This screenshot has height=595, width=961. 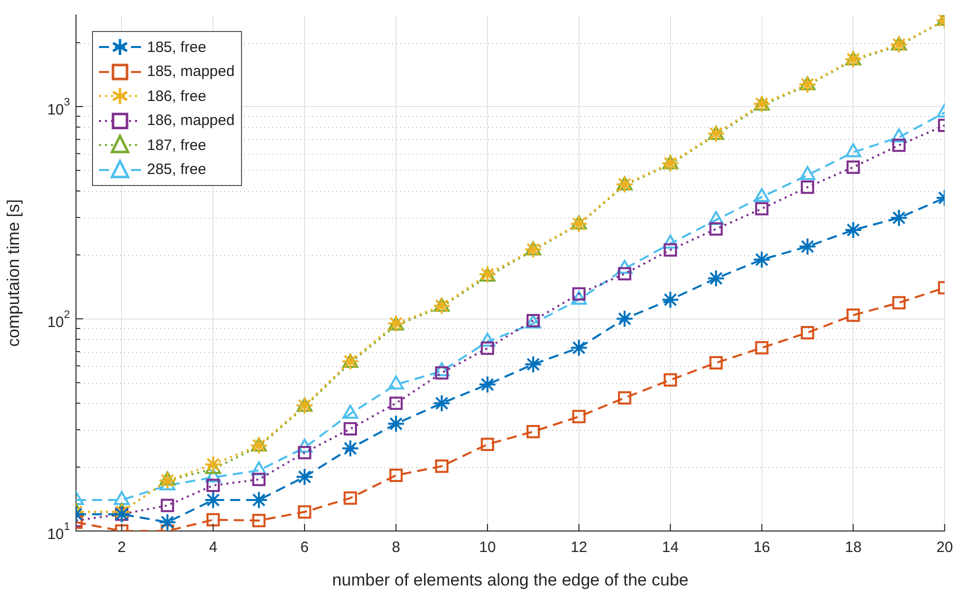 What do you see at coordinates (304, 547) in the screenshot?
I see `x-tick-label: 6` at bounding box center [304, 547].